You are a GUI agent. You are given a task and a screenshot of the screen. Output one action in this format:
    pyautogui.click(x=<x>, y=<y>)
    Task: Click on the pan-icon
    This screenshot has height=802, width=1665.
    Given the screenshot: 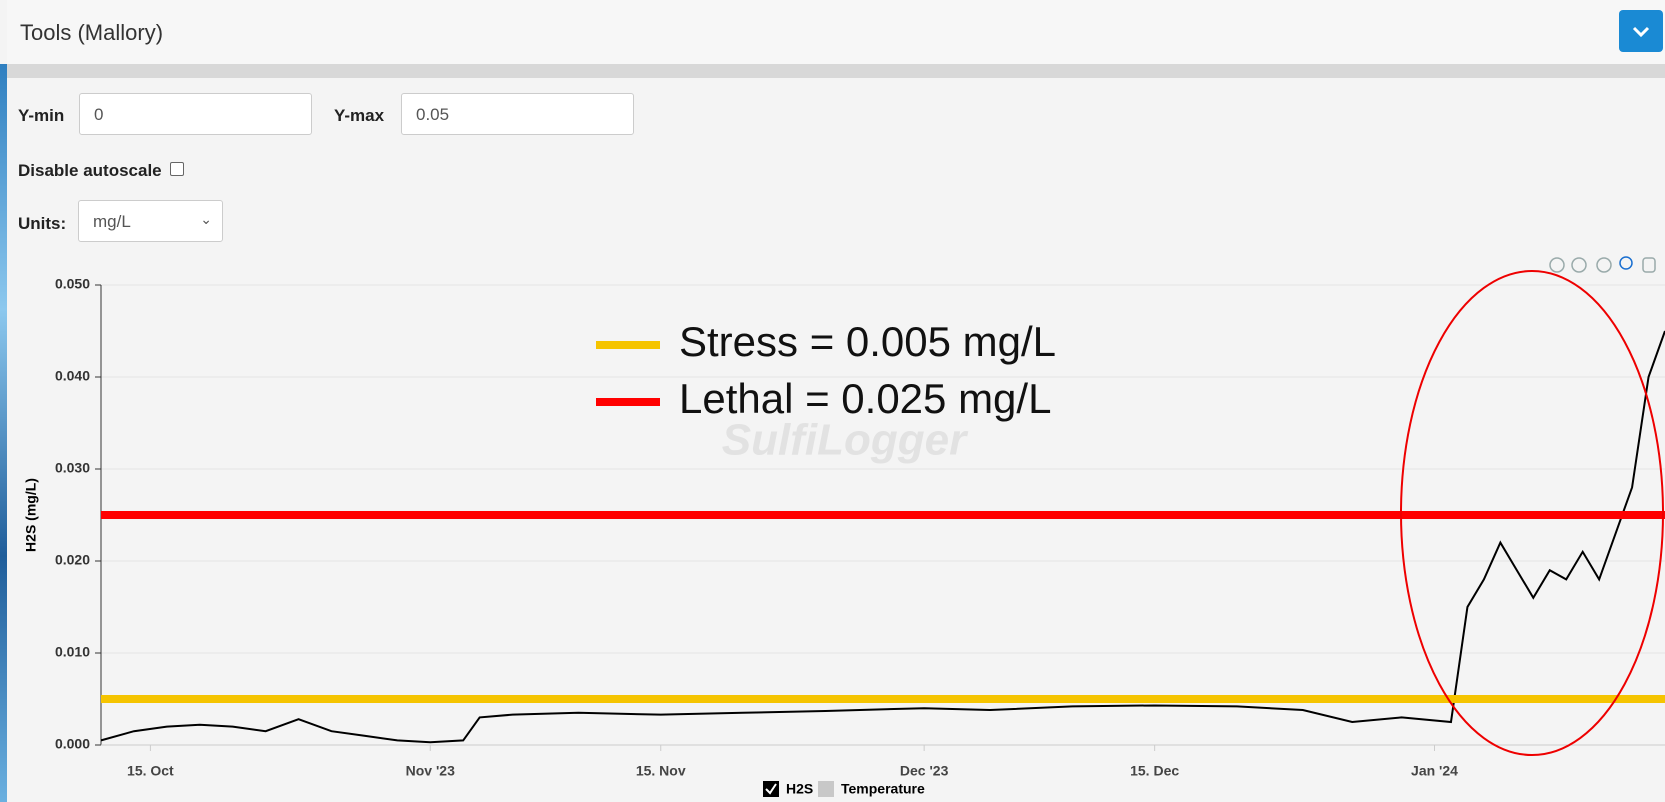 What is the action you would take?
    pyautogui.click(x=1649, y=265)
    